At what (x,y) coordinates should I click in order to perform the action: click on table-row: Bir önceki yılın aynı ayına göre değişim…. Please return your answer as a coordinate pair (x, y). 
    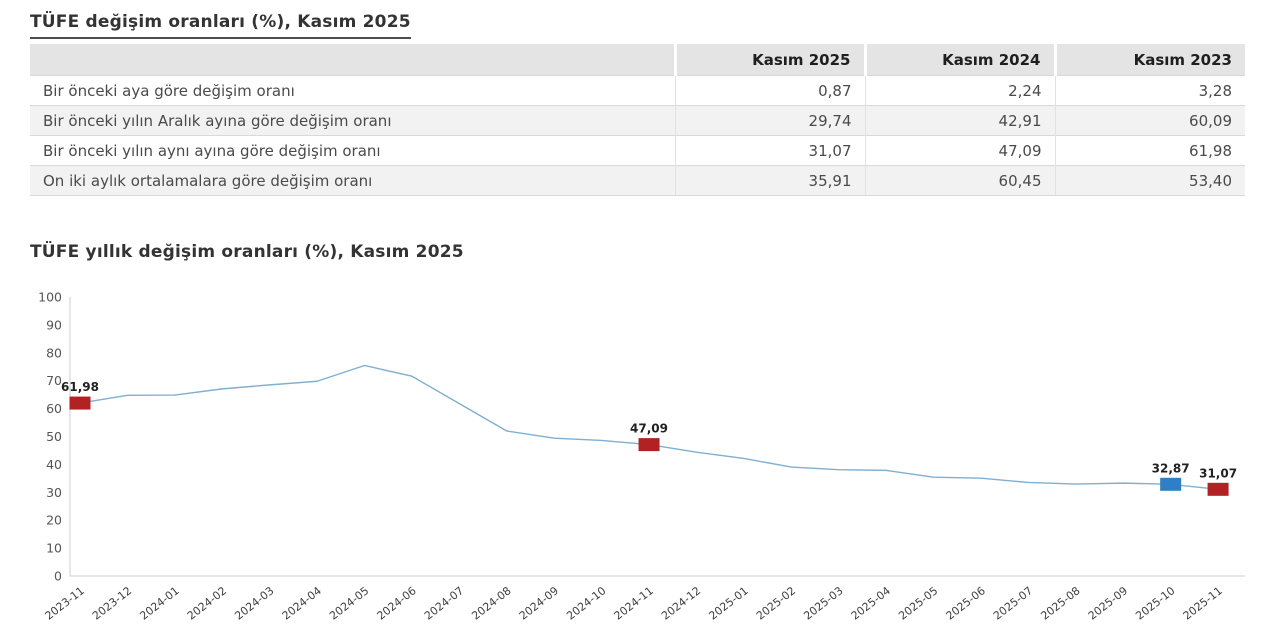
    Looking at the image, I should click on (637, 150).